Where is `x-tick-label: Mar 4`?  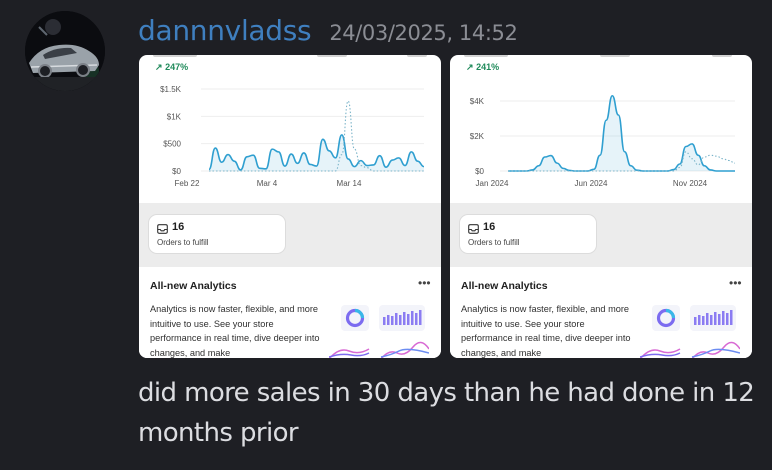 x-tick-label: Mar 4 is located at coordinates (267, 183).